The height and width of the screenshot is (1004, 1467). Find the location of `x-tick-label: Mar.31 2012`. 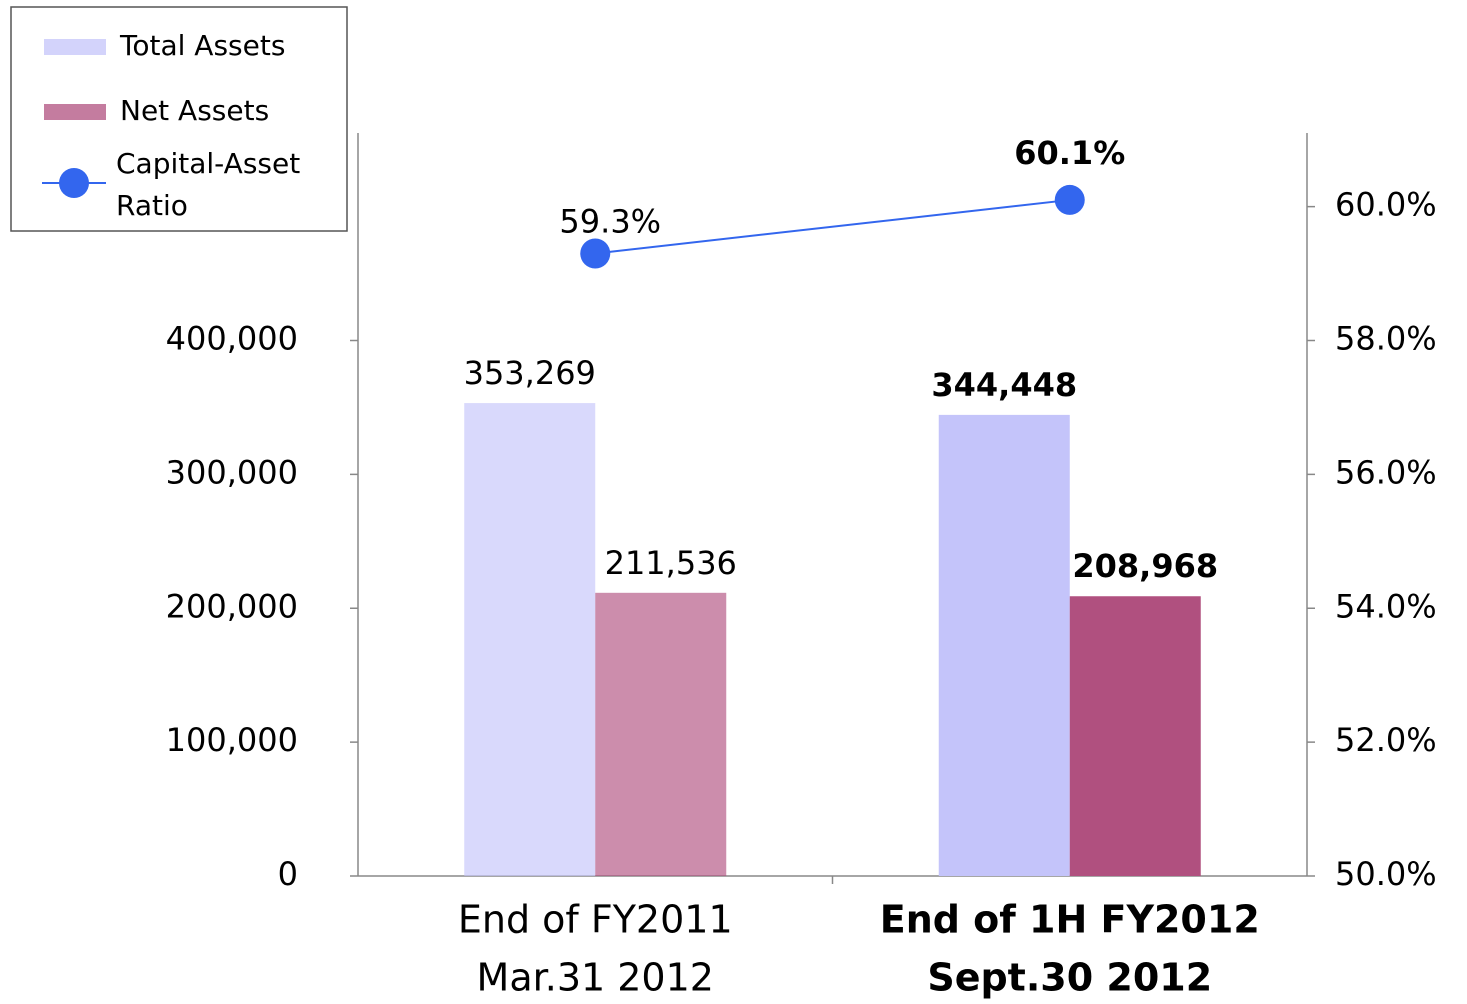

x-tick-label: Mar.31 2012 is located at coordinates (595, 978).